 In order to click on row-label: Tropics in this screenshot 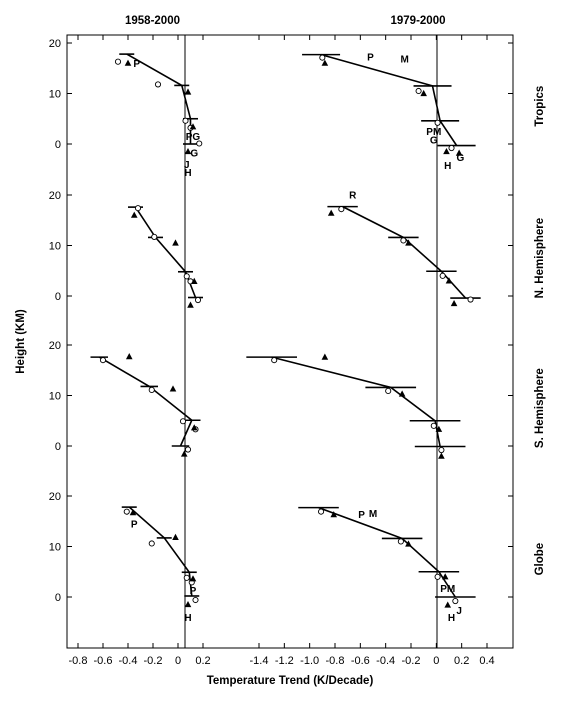, I will do `click(540, 106)`.